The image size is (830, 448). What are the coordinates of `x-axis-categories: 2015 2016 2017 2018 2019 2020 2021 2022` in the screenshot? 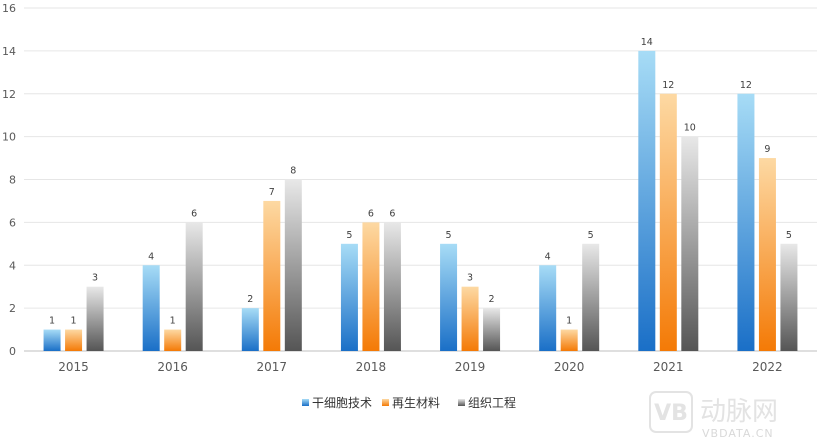 It's located at (420, 367).